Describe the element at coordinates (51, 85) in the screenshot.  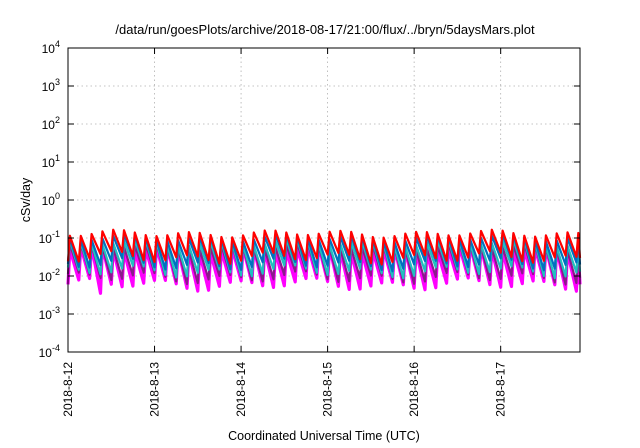
I see `y-tick-label: 10³` at that location.